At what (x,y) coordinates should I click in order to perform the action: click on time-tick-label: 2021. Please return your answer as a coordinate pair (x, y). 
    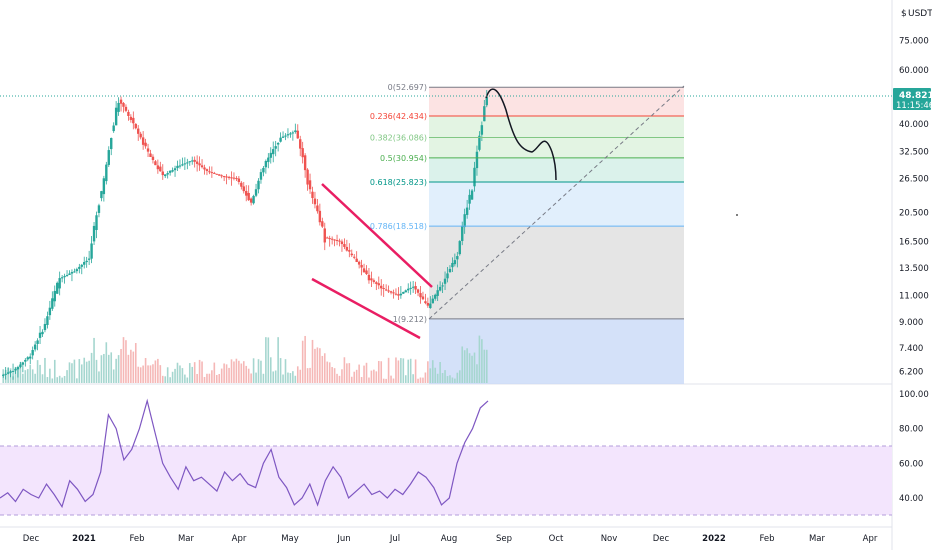
    Looking at the image, I should click on (84, 539).